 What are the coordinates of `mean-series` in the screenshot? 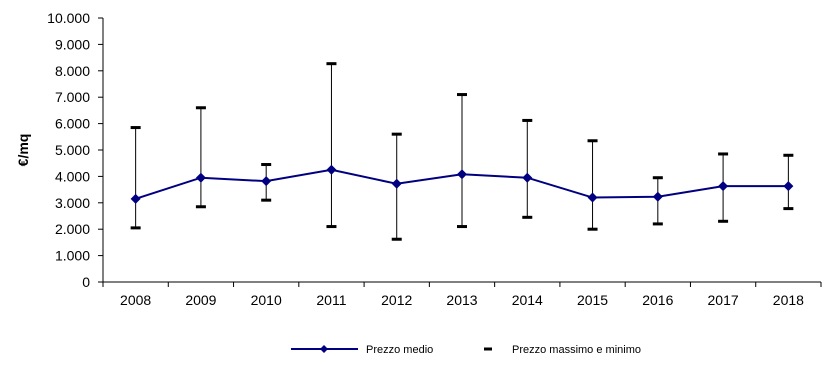 It's located at (462, 184).